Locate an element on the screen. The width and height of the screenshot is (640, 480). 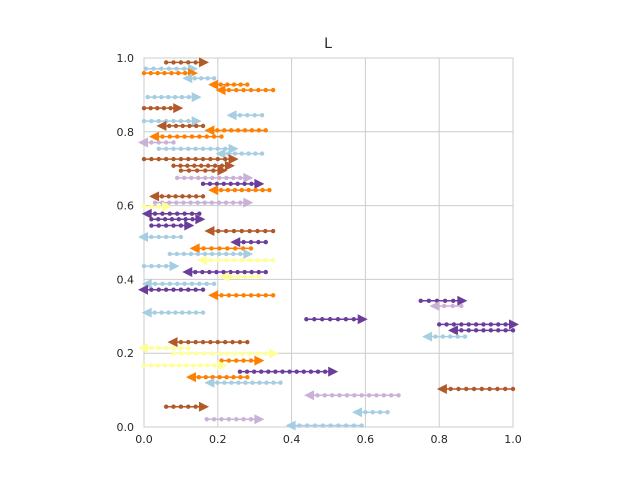
x-tick-label: 0.4 is located at coordinates (292, 439).